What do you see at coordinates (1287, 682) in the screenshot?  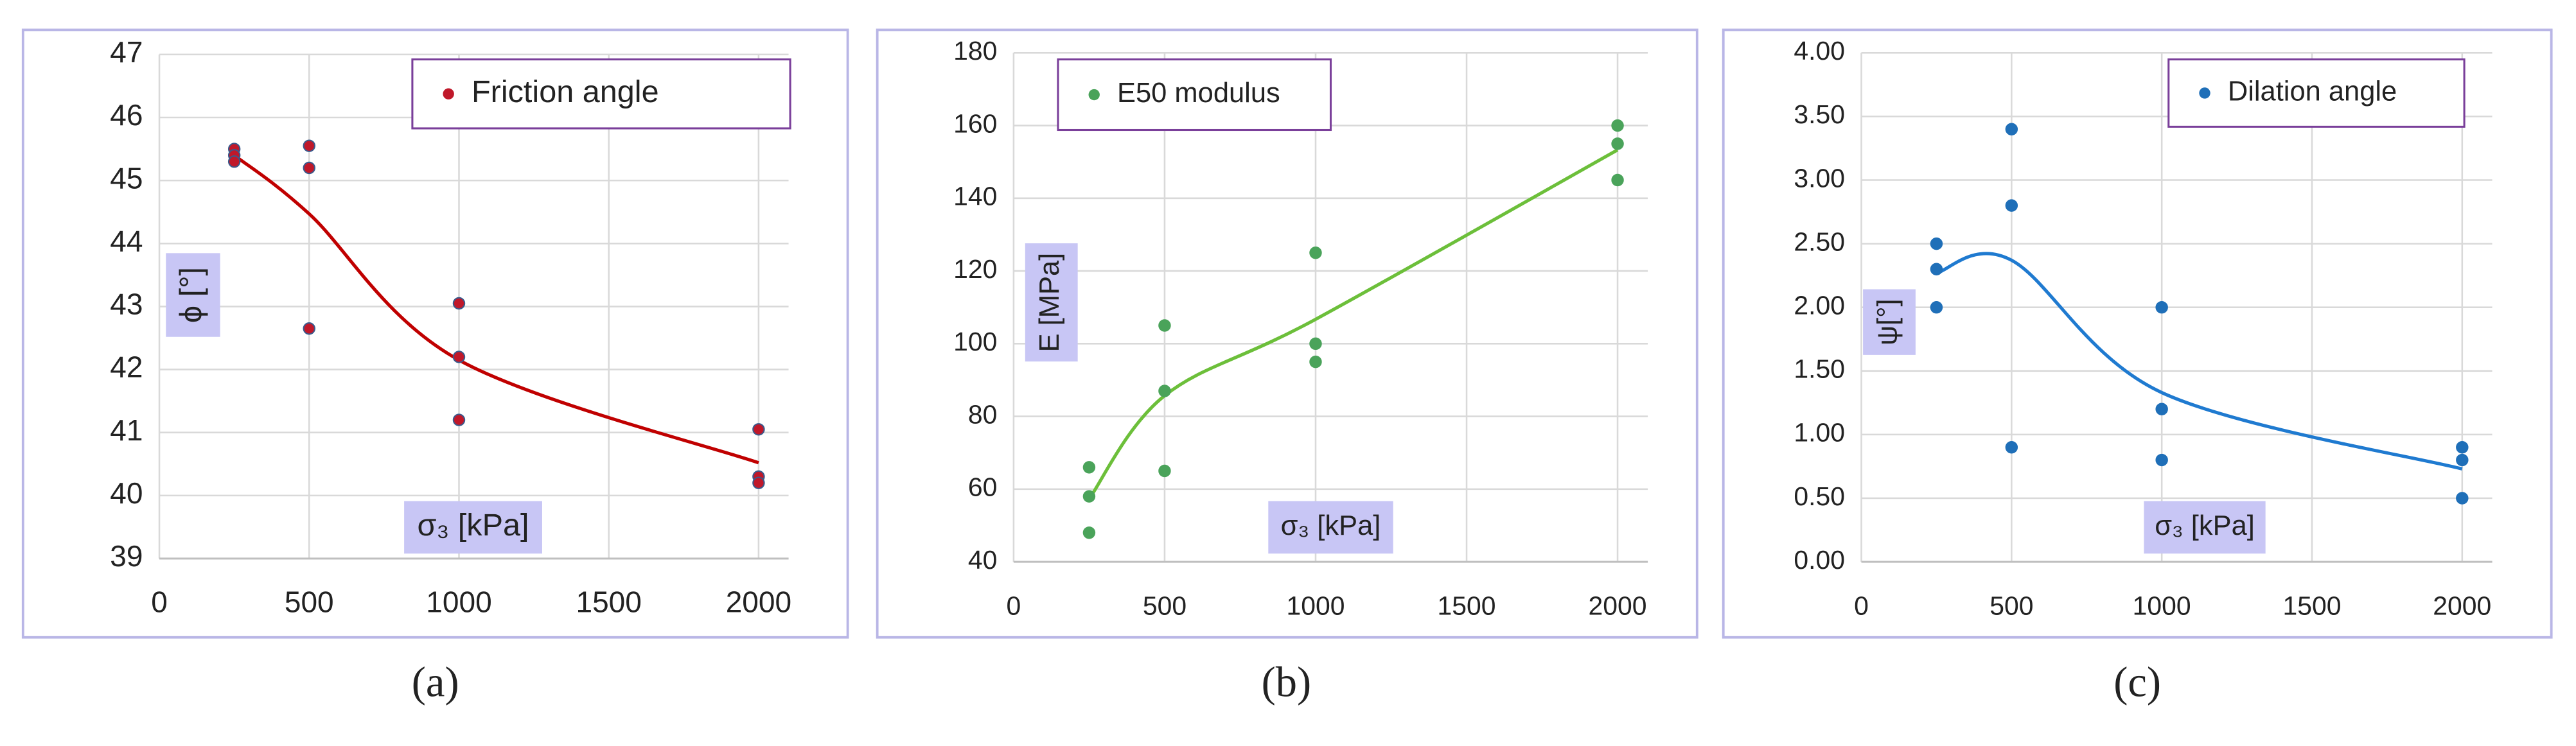 I see `panel-label: (b)` at bounding box center [1287, 682].